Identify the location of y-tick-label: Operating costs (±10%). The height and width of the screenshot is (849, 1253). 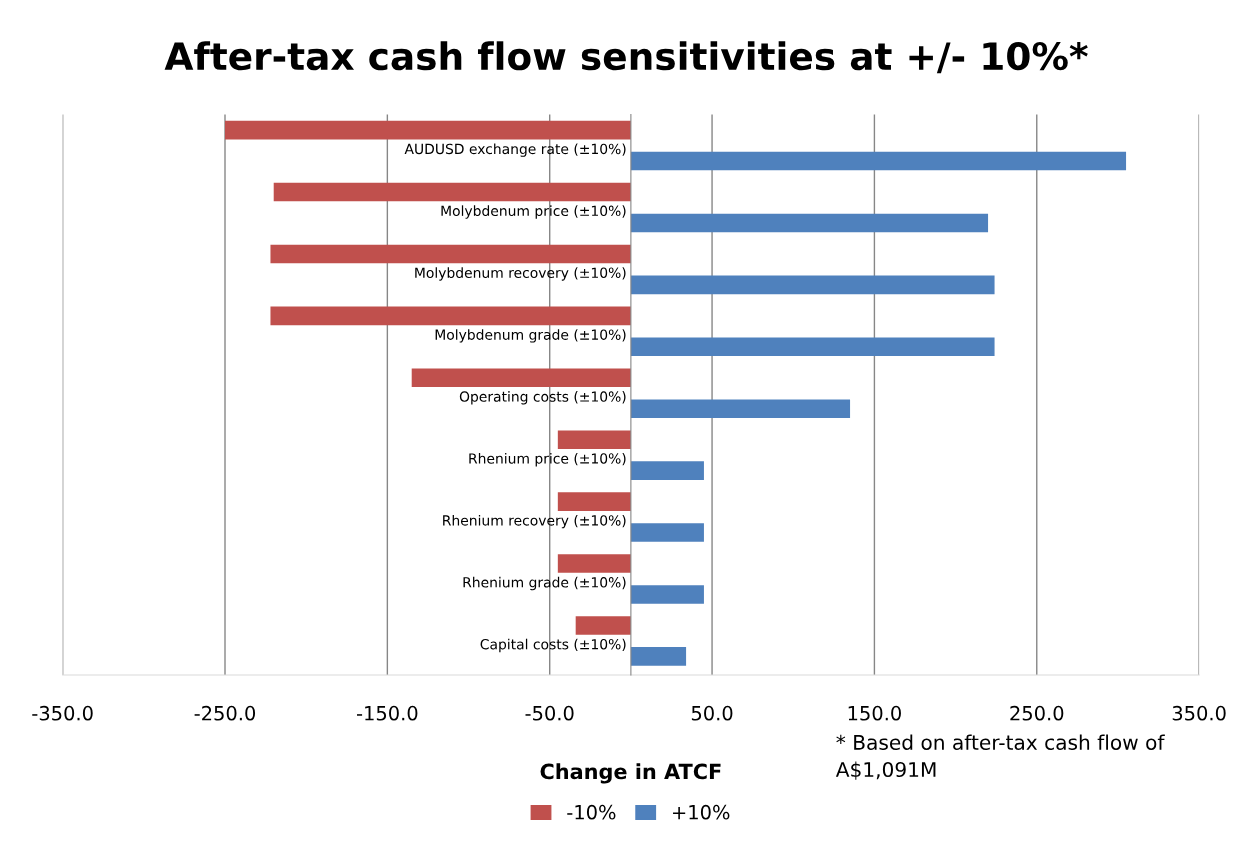
(542, 398).